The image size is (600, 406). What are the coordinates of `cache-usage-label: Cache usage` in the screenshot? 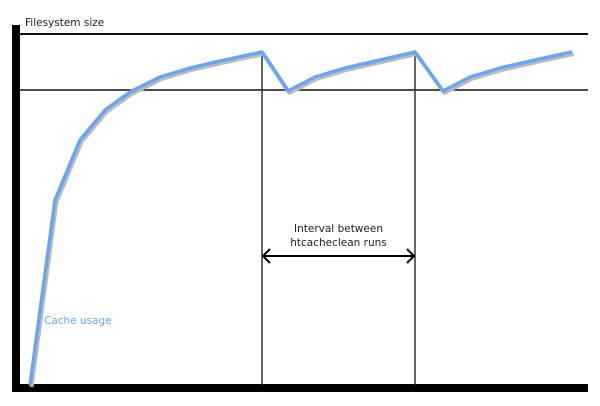 It's located at (78, 321).